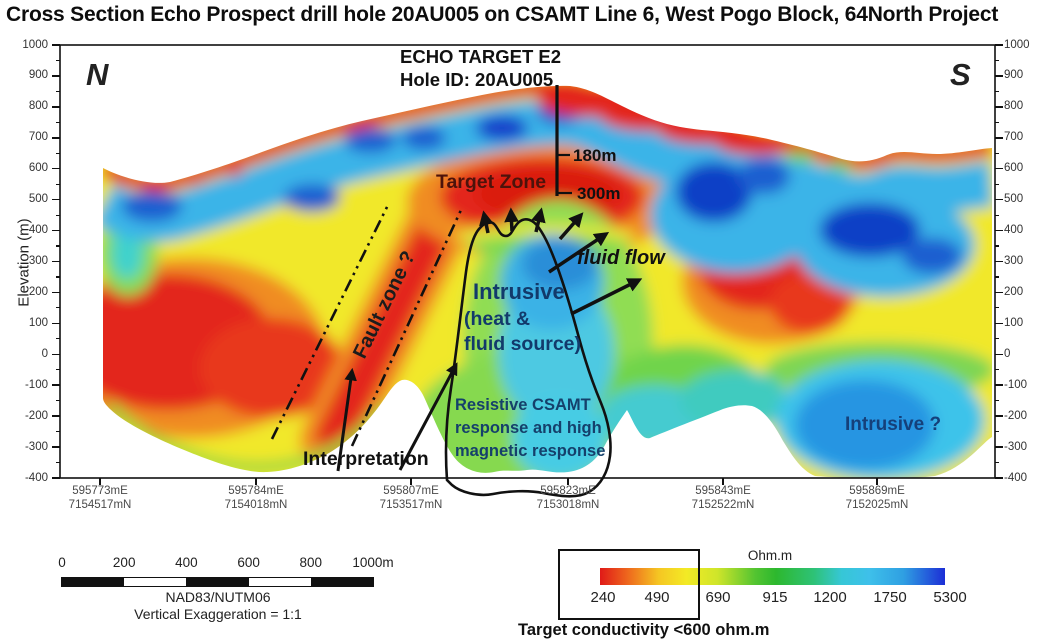 Image resolution: width=1056 pixels, height=644 pixels. I want to click on y-tick-label-right: 500, so click(1014, 199).